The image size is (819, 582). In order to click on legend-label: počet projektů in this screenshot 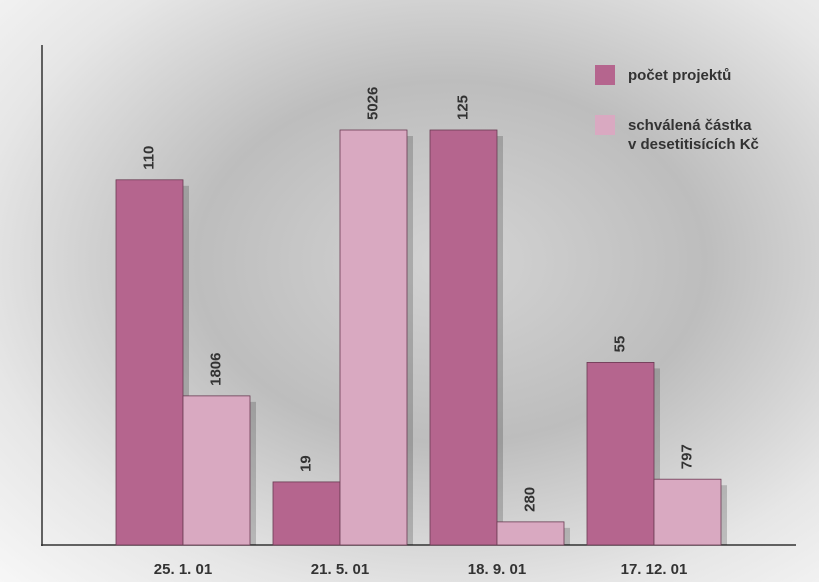, I will do `click(680, 75)`.